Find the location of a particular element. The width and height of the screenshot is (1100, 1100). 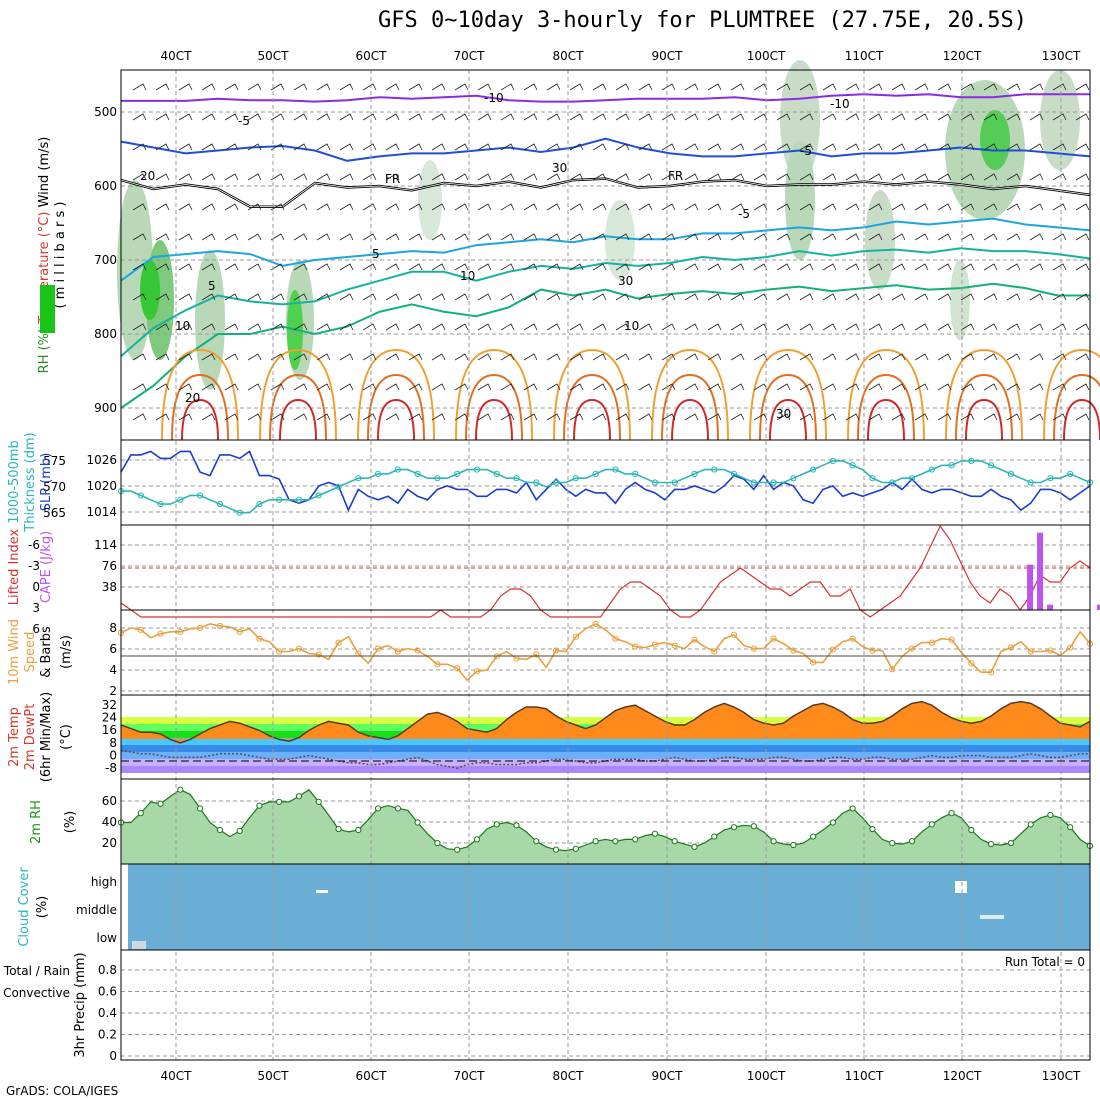

ylabel-thickness-2: Thickness (dm) is located at coordinates (30, 482).